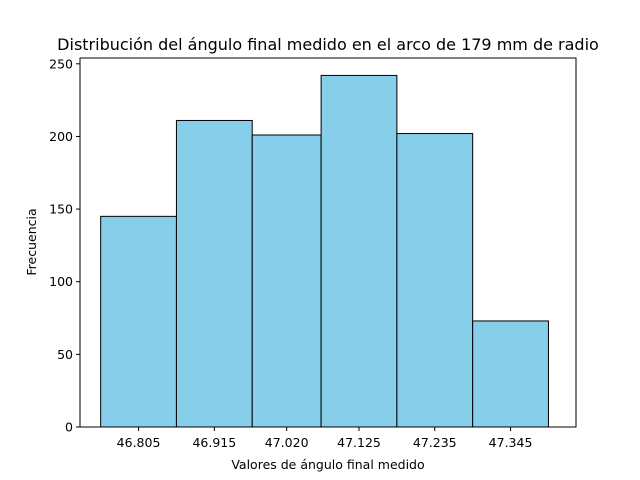 The image size is (640, 480). What do you see at coordinates (61, 281) in the screenshot?
I see `y-tick-label: 100` at bounding box center [61, 281].